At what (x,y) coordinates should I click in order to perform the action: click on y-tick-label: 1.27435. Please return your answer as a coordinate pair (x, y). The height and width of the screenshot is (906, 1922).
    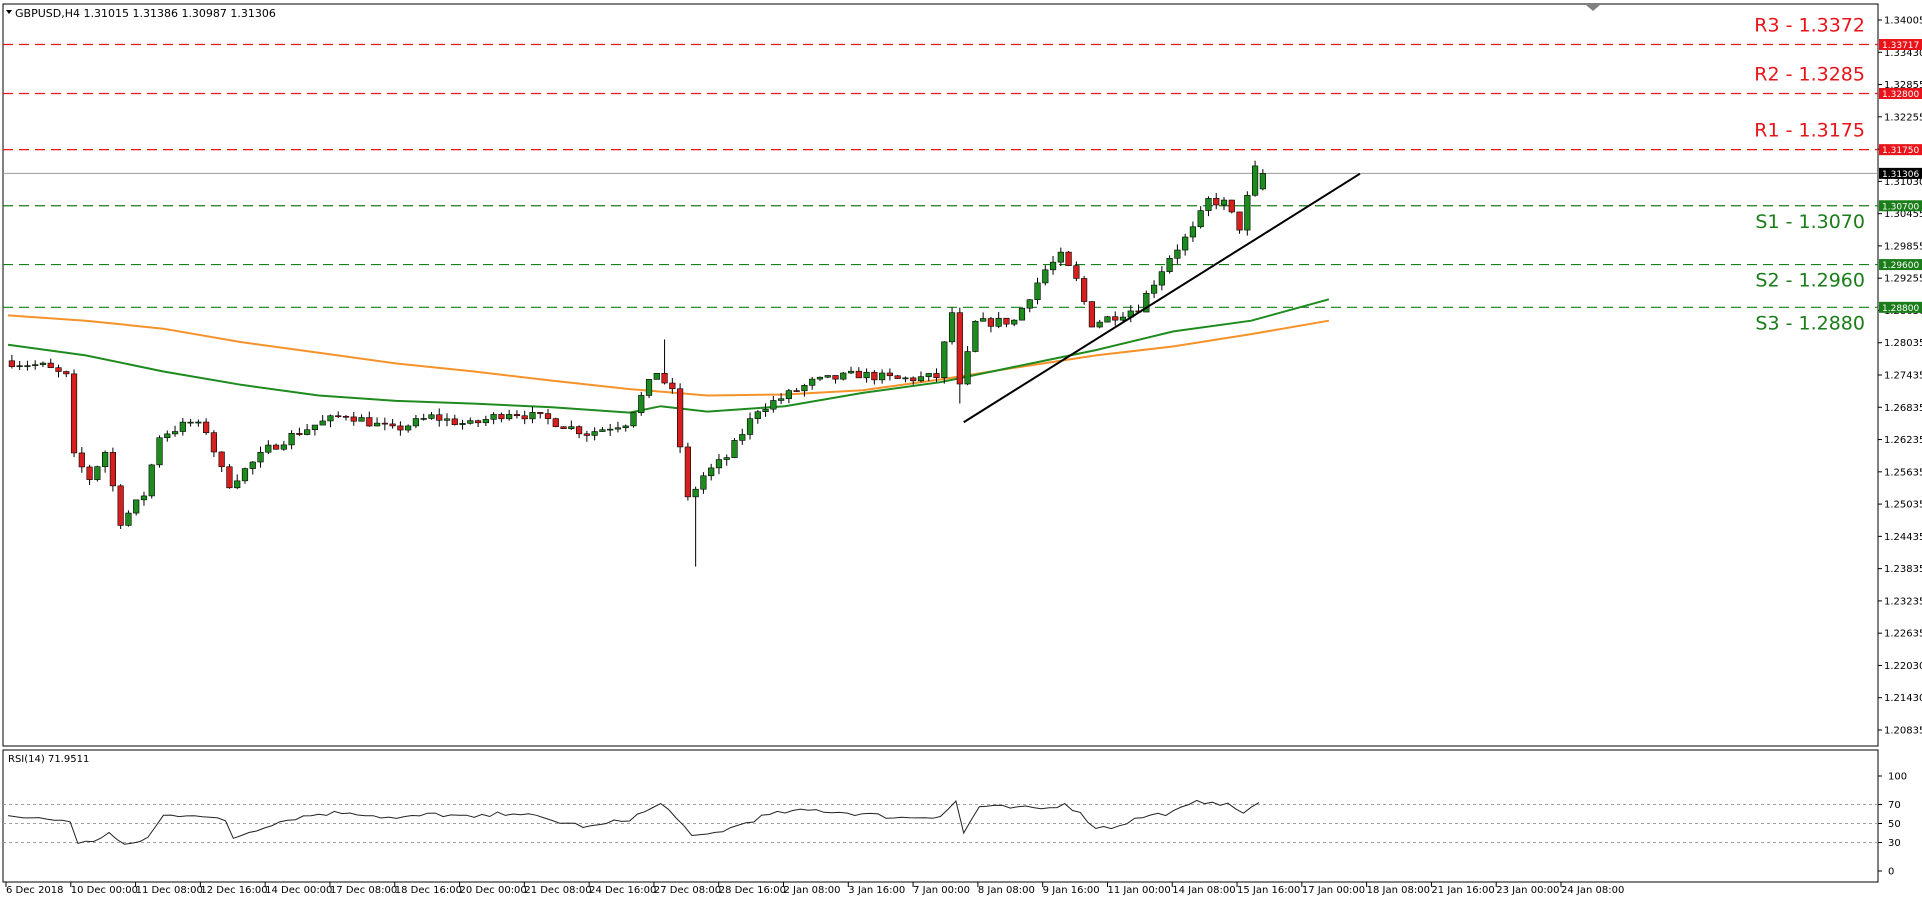
    Looking at the image, I should click on (1903, 376).